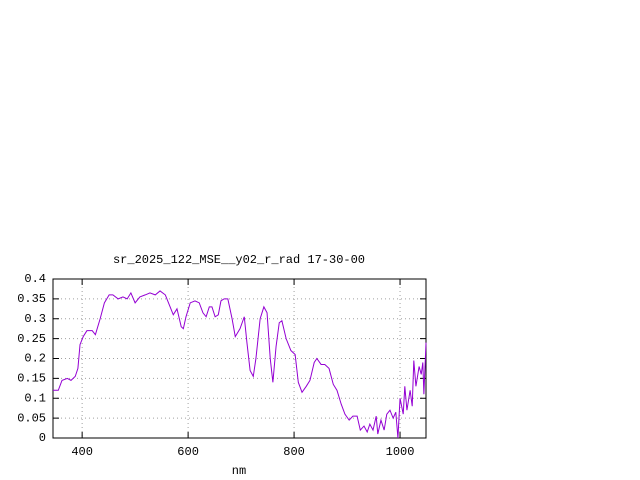  I want to click on x-axis-label: nm, so click(239, 471).